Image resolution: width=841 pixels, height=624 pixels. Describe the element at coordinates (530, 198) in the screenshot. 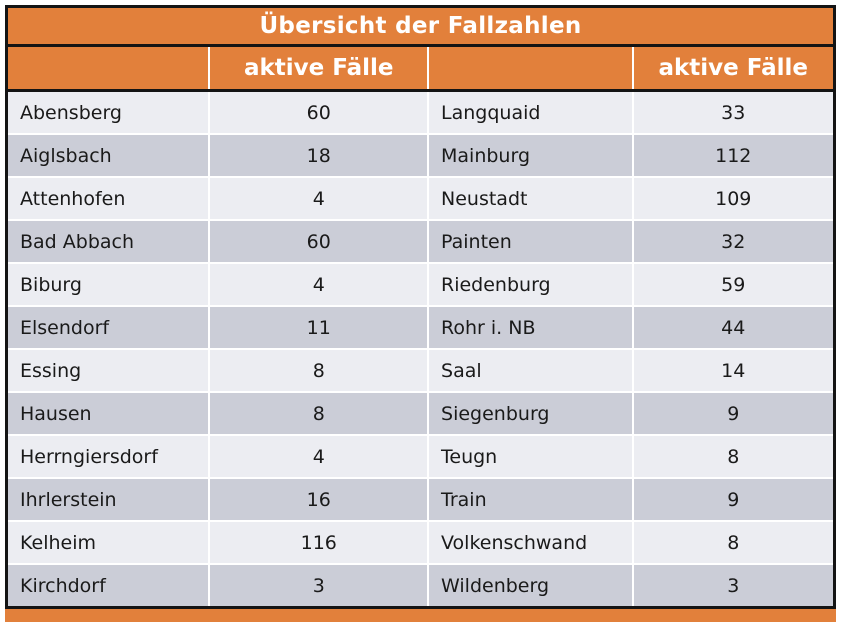

I see `municipality-name-cell: Neustadt` at that location.